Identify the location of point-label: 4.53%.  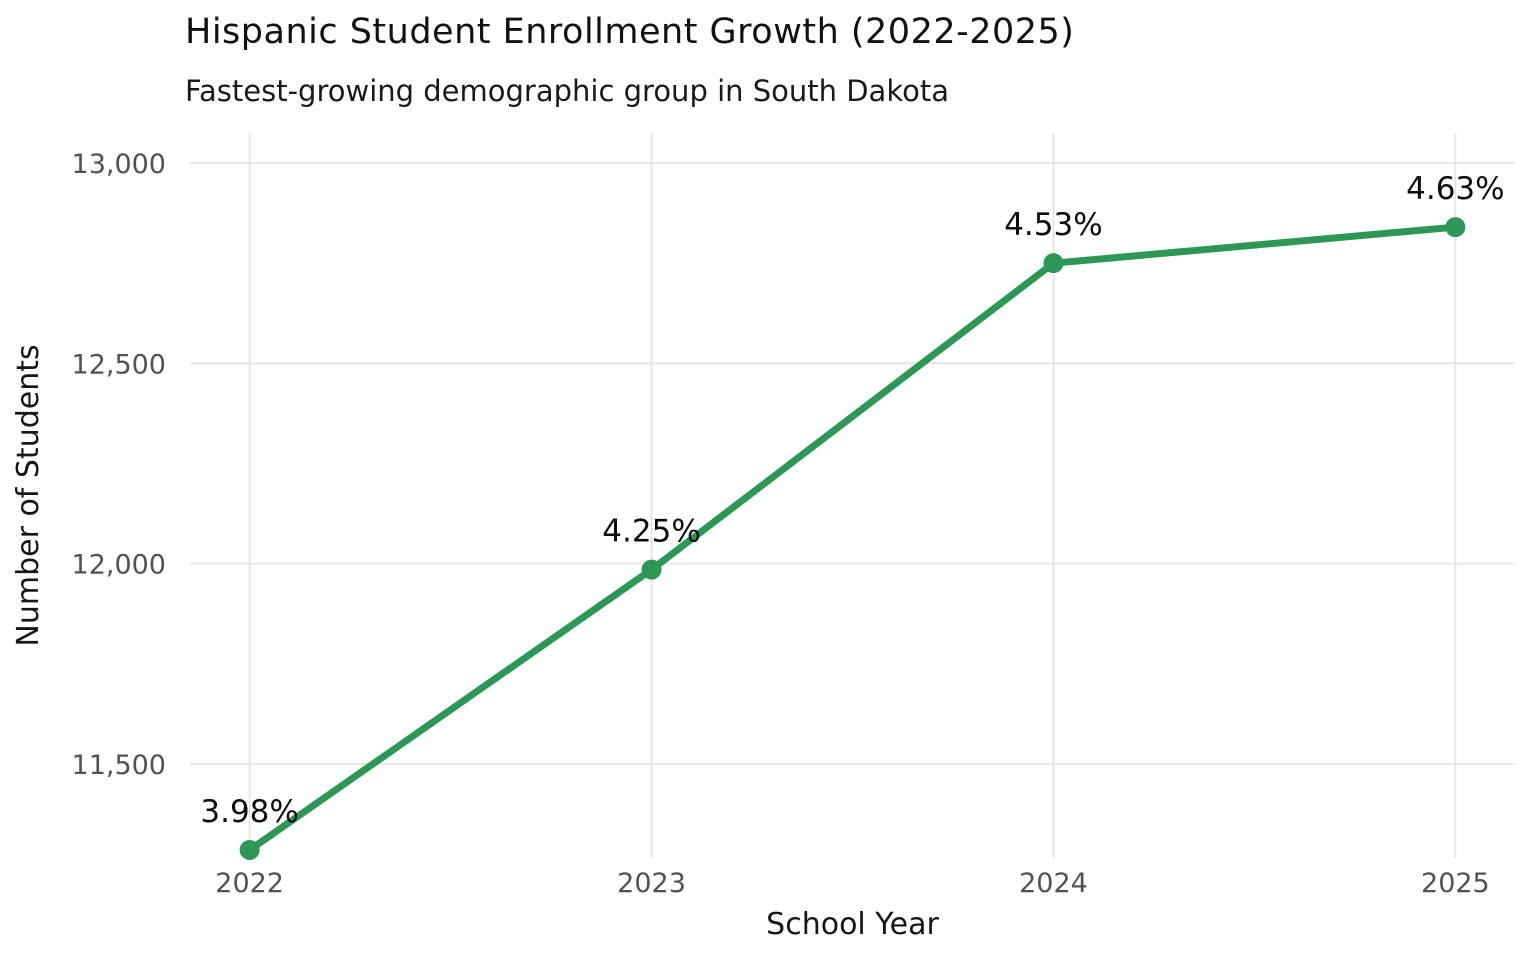
(1053, 225).